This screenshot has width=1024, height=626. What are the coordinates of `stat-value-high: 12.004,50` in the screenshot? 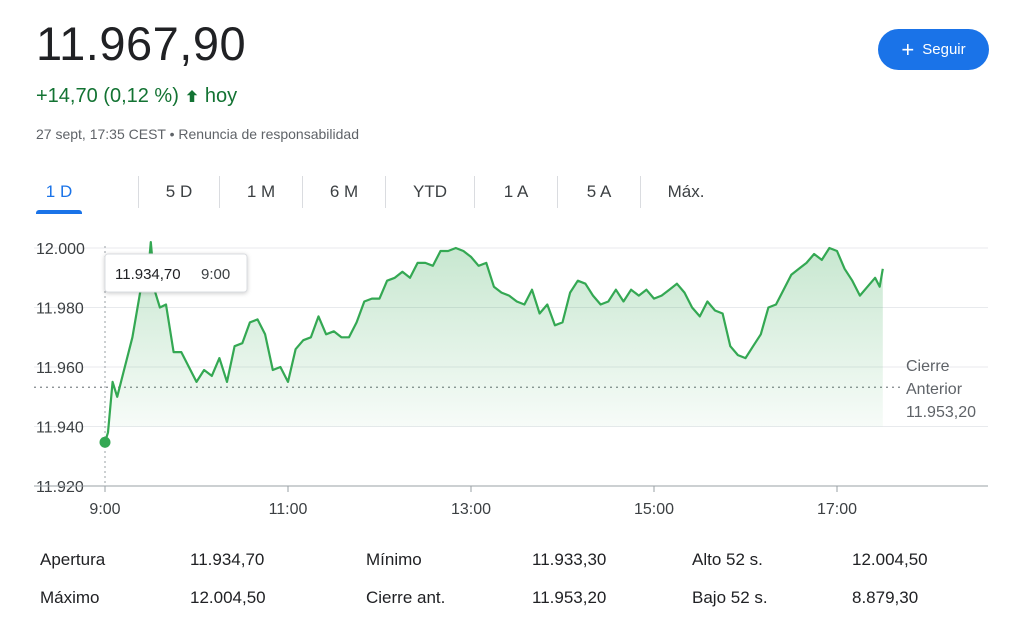 It's located at (228, 597).